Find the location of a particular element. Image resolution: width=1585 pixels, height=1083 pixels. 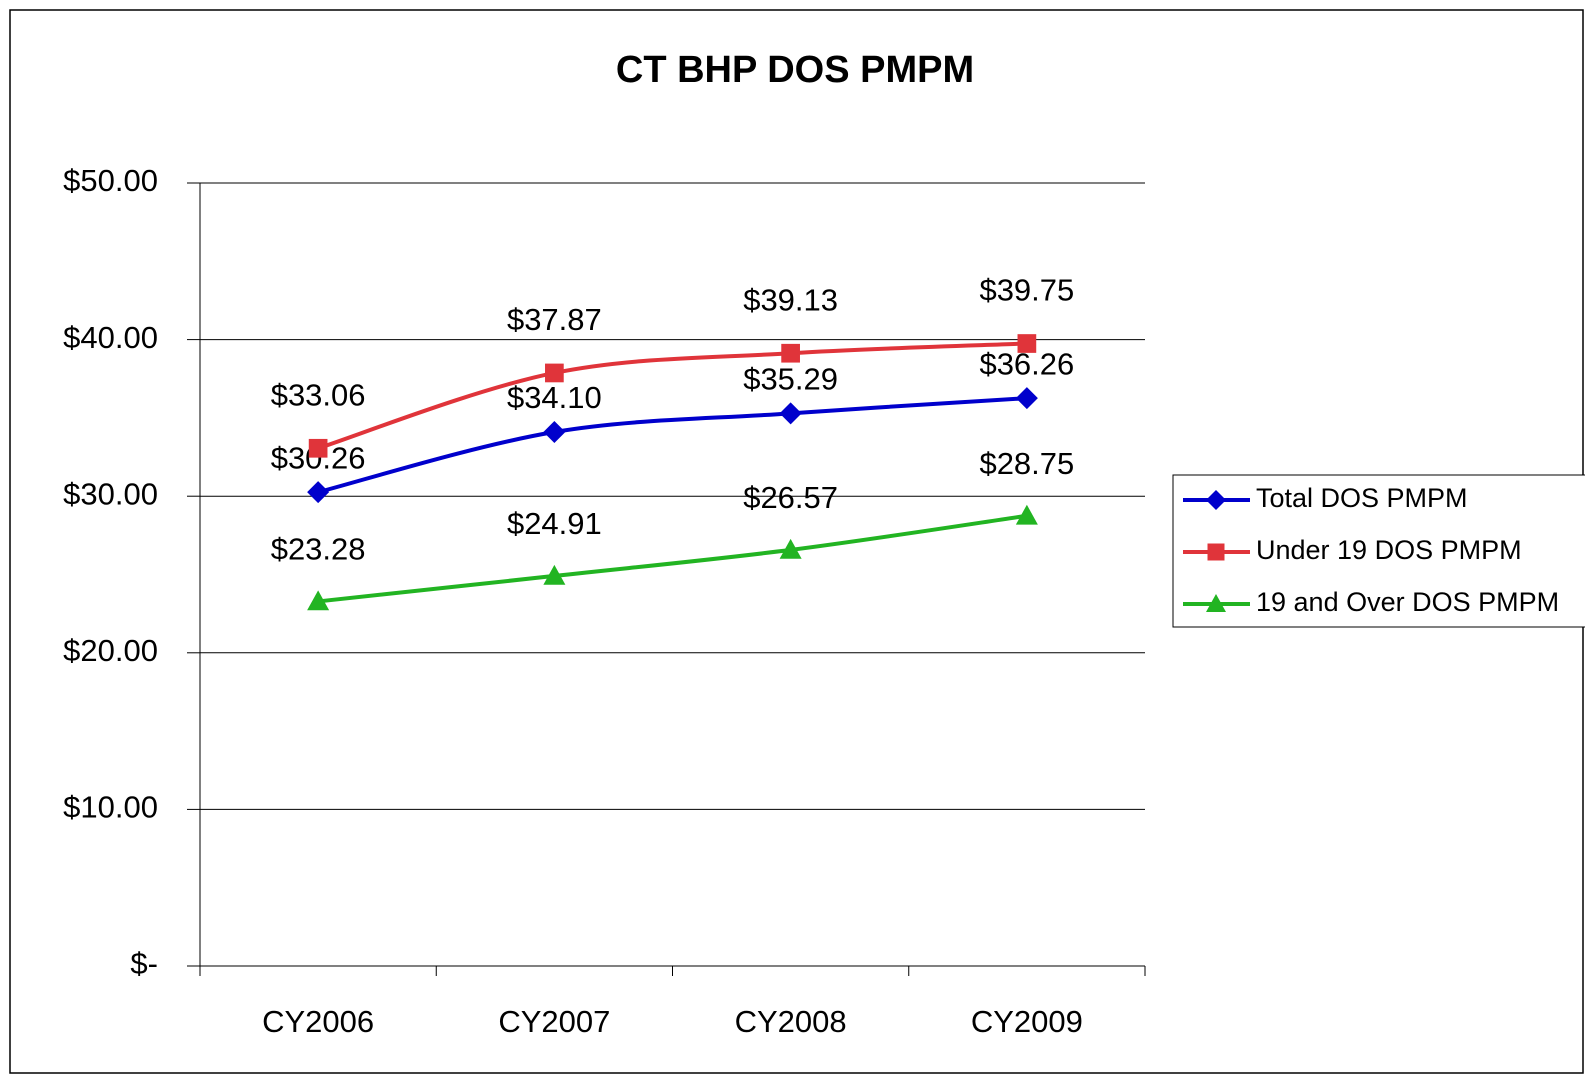

x-tick-label: CY2007 is located at coordinates (554, 1021).